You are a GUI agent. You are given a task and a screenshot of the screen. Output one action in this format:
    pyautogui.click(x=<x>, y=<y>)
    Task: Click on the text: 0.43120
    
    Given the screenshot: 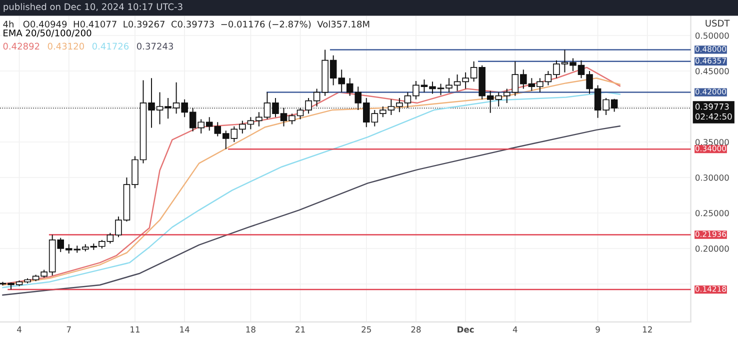 What is the action you would take?
    pyautogui.click(x=66, y=46)
    